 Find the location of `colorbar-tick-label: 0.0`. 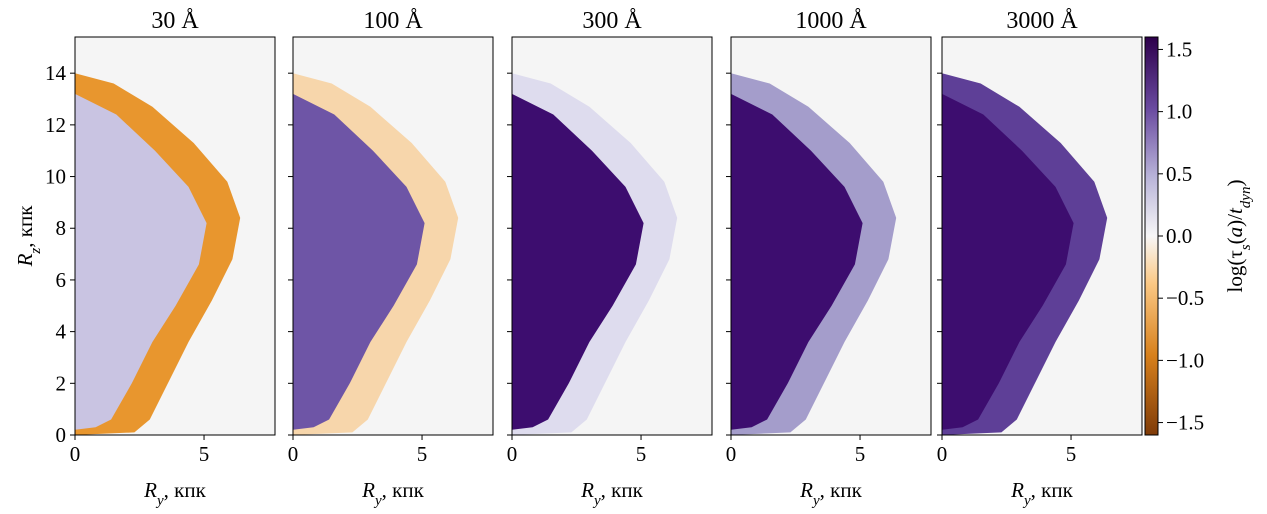

colorbar-tick-label: 0.0 is located at coordinates (1179, 236).